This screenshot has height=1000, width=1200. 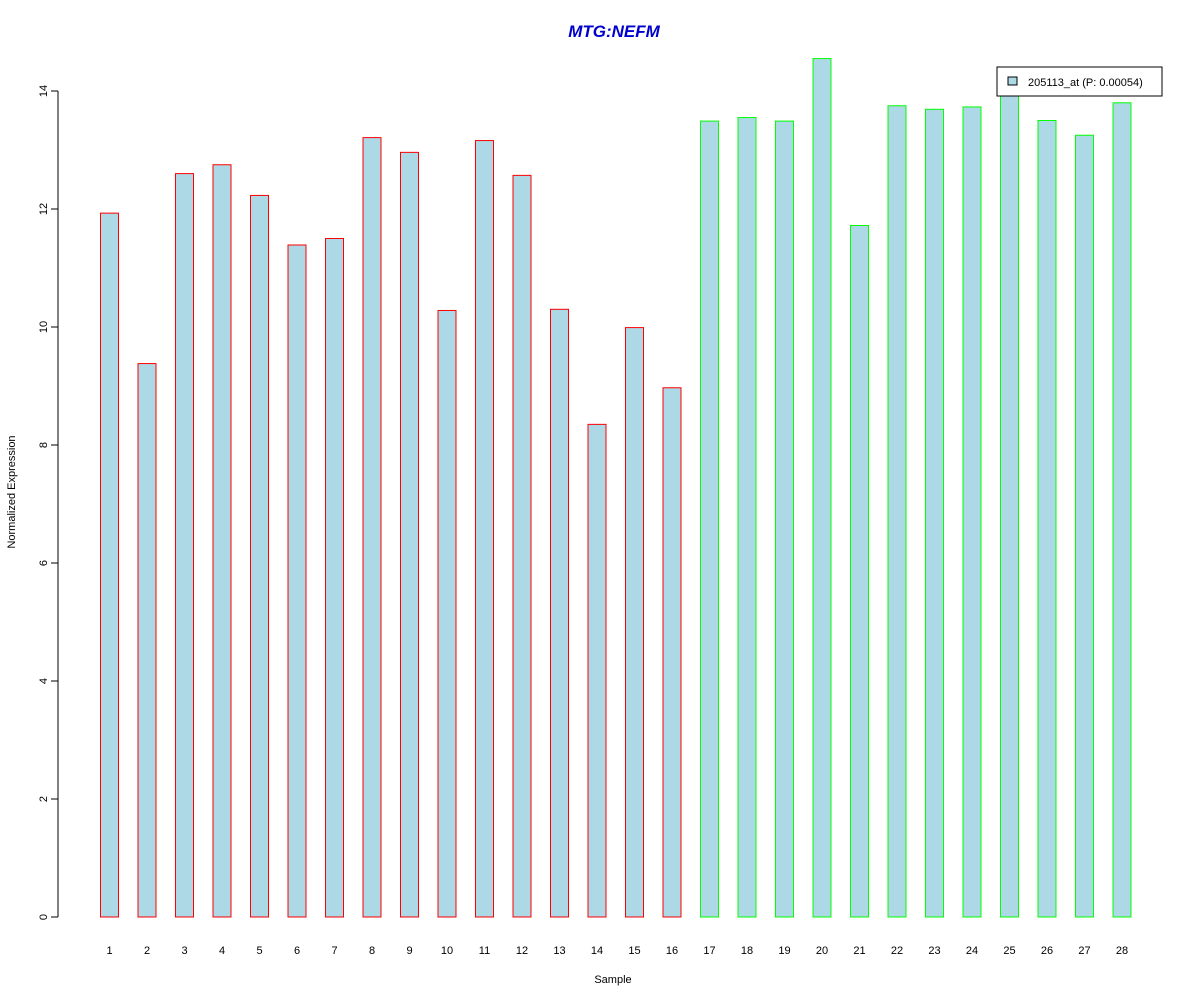 I want to click on legend: 205113_at (P: 0.00054), so click(x=1079, y=81).